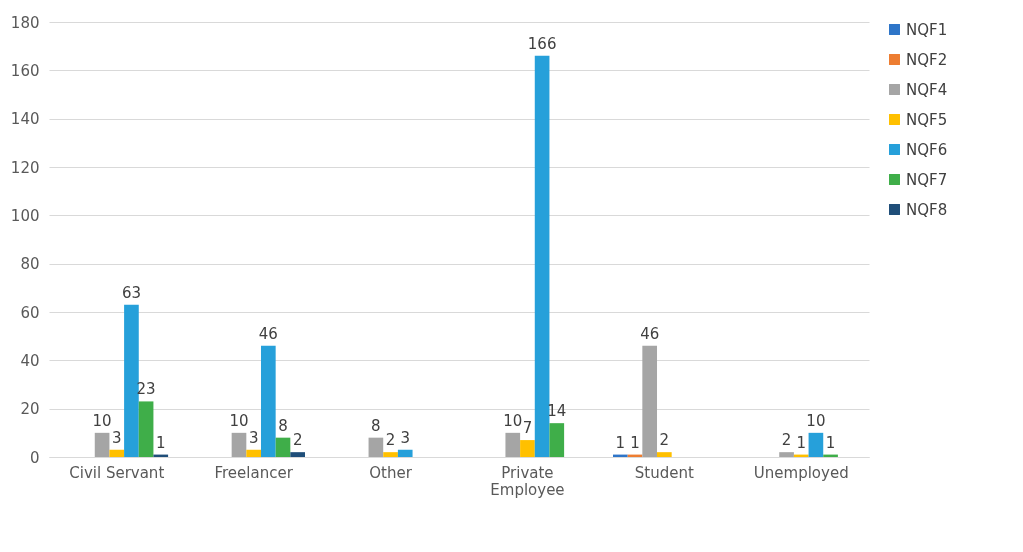 The width and height of the screenshot is (1023, 552). What do you see at coordinates (25, 119) in the screenshot?
I see `y-tick-label: 140` at bounding box center [25, 119].